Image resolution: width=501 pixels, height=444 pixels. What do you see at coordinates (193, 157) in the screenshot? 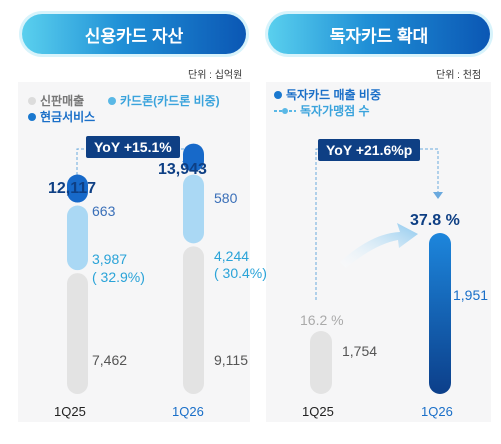
I see `stack-bar-현금서비스-1Q26` at bounding box center [193, 157].